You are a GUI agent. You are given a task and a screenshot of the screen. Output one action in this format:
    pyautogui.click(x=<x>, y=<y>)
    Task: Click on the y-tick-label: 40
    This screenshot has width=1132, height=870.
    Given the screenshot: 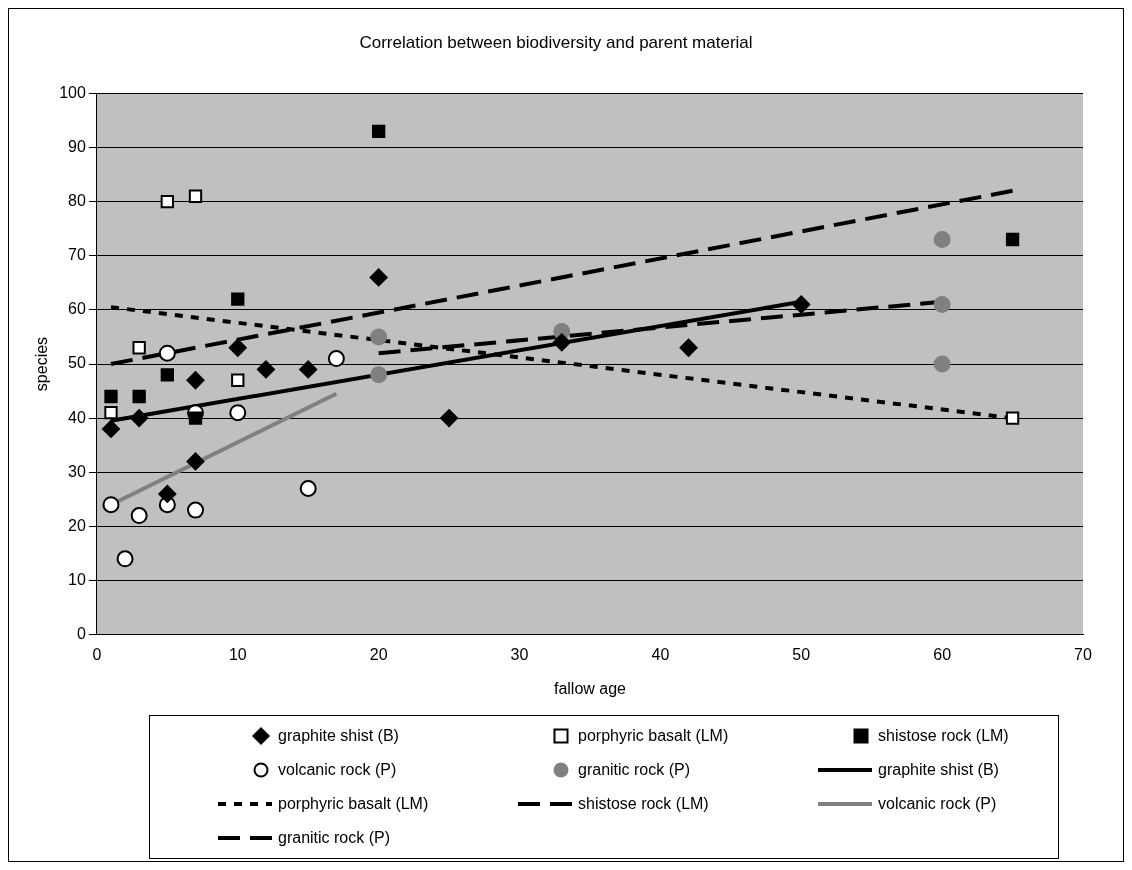 What is the action you would take?
    pyautogui.click(x=77, y=417)
    